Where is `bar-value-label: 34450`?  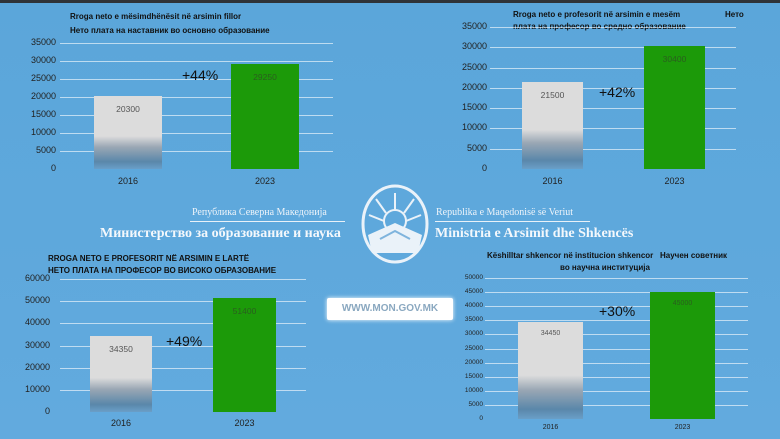 bar-value-label: 34450 is located at coordinates (550, 333).